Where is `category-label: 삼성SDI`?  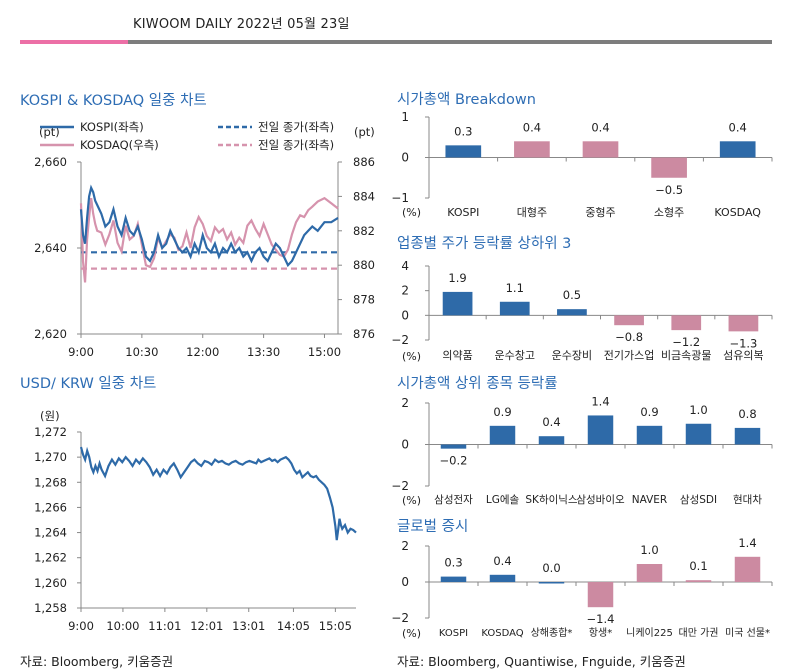 category-label: 삼성SDI is located at coordinates (698, 500).